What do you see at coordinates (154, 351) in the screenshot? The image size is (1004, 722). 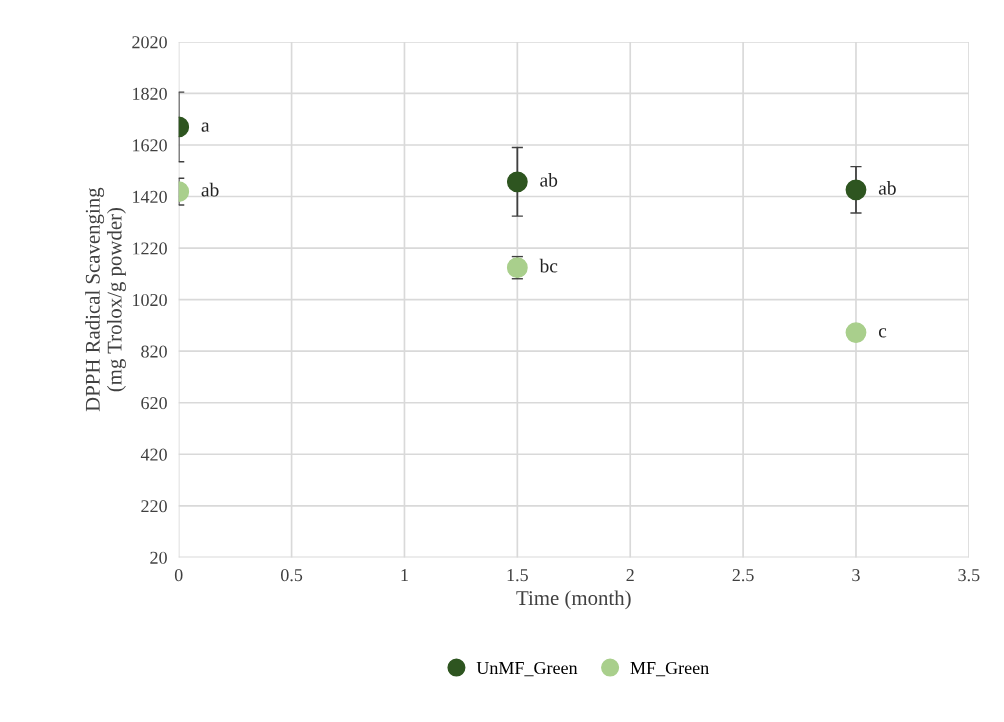 I see `y-tick-label: 820` at bounding box center [154, 351].